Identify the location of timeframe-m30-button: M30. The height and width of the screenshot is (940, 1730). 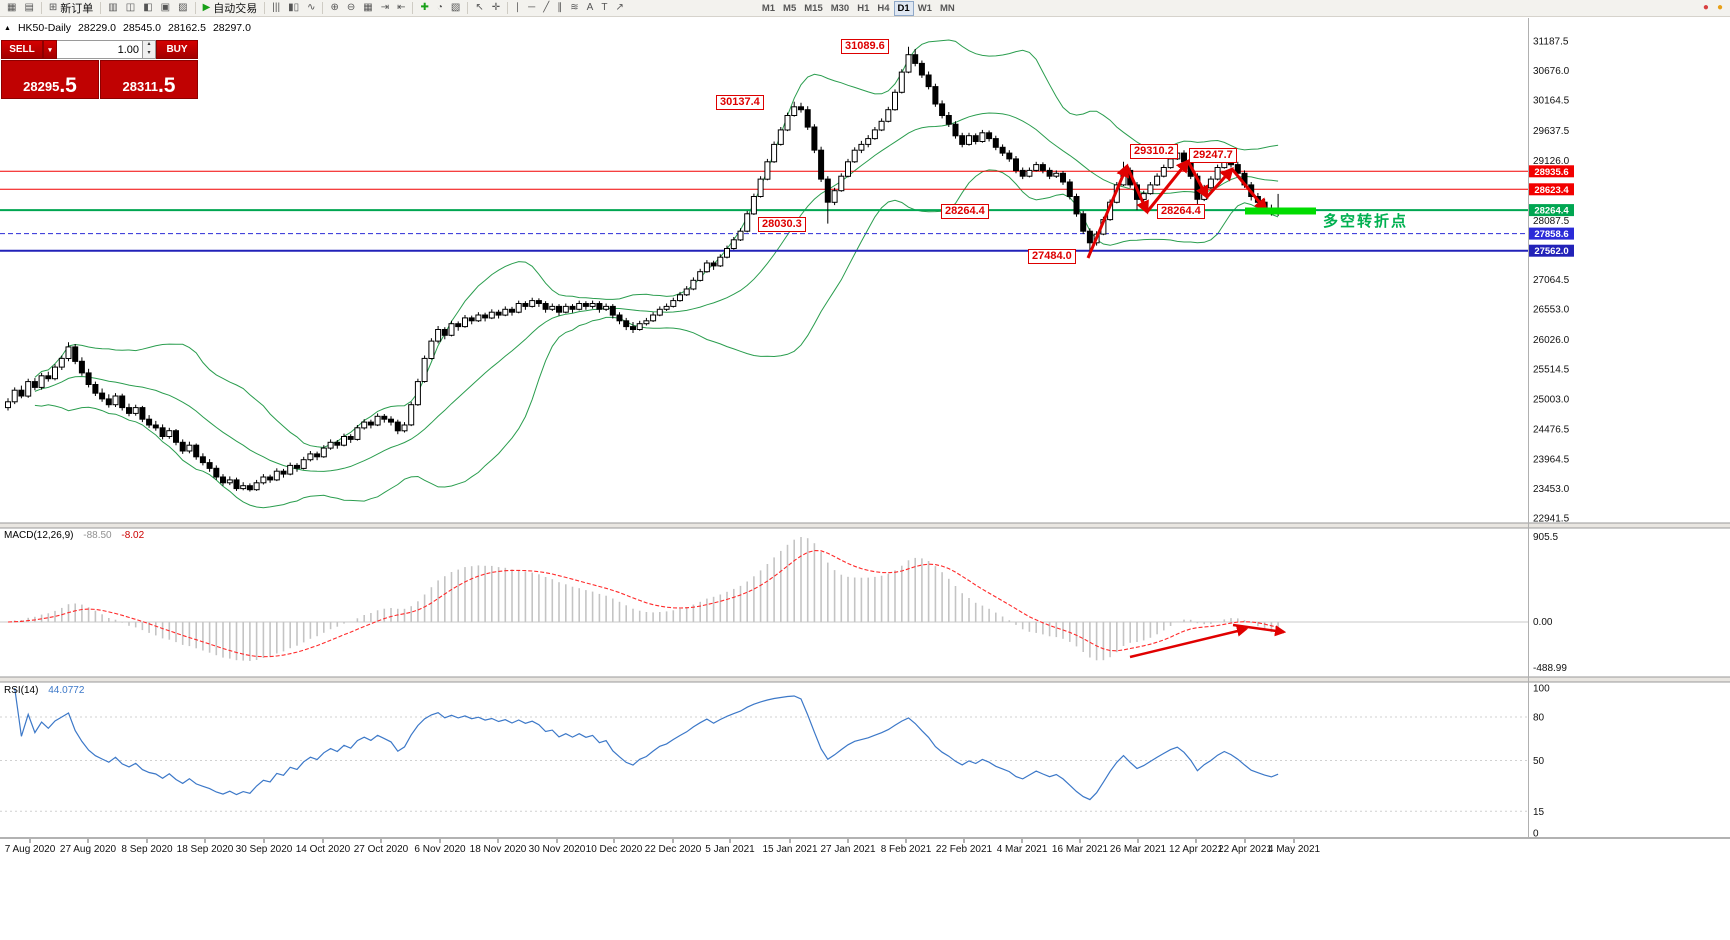
(840, 8).